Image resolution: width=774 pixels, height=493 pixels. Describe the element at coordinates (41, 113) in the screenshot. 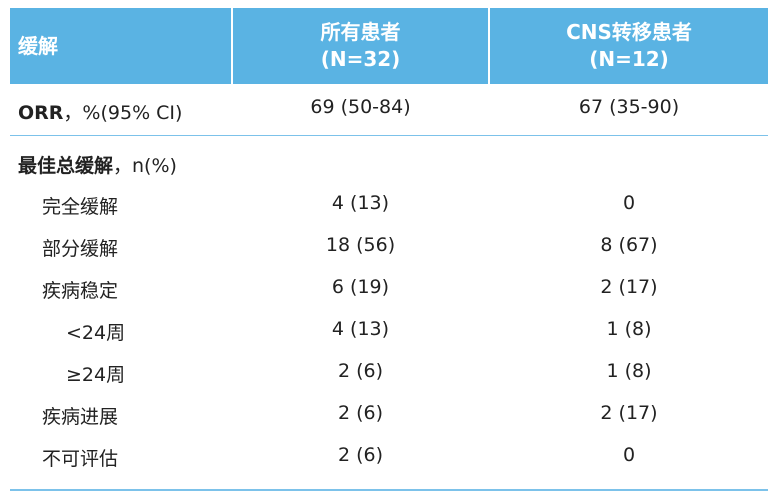

I see `orr-label-bold: ORR` at that location.